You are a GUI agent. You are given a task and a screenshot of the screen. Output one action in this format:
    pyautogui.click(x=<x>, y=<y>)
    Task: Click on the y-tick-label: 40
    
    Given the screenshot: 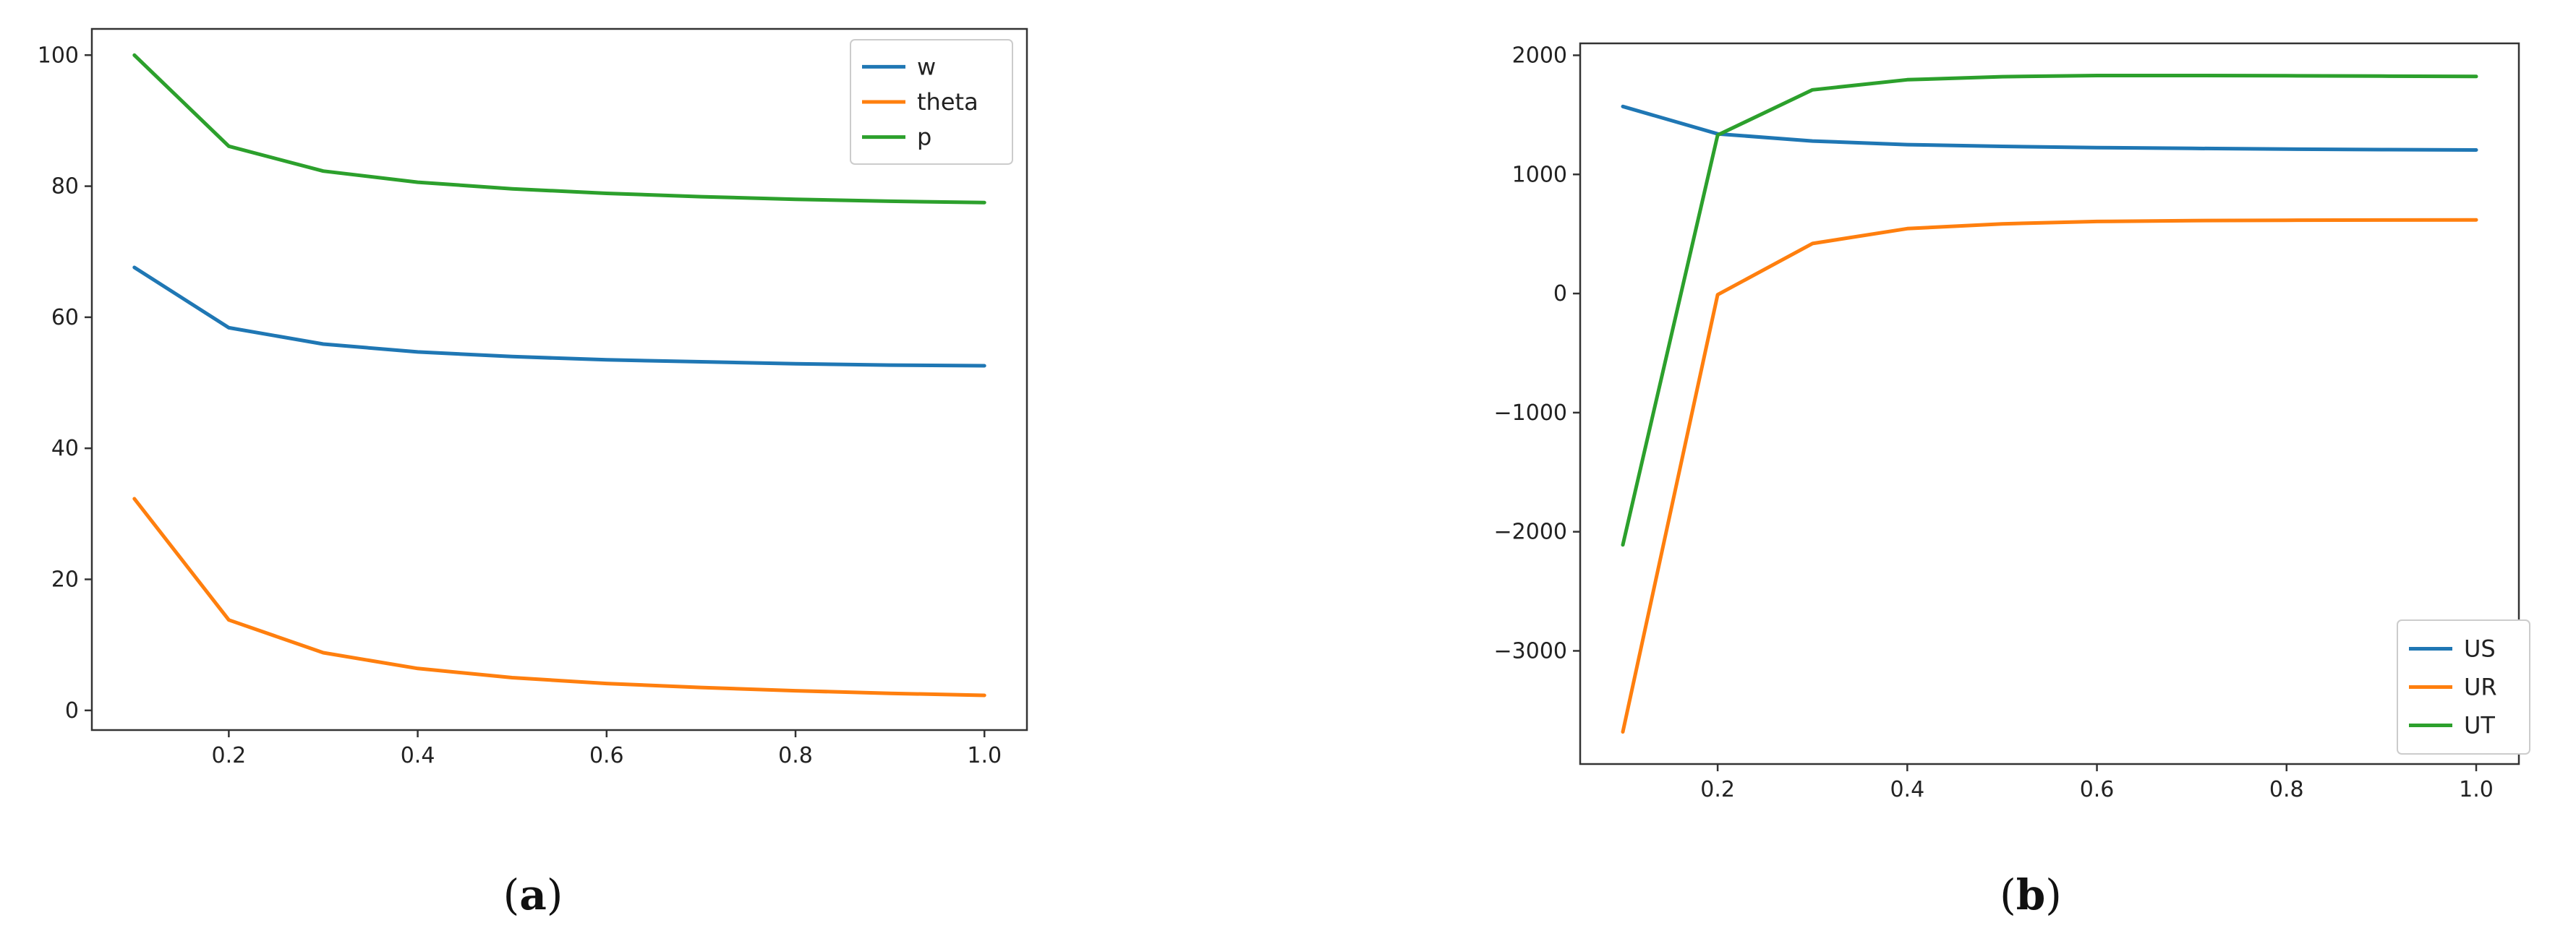 What is the action you would take?
    pyautogui.click(x=65, y=448)
    